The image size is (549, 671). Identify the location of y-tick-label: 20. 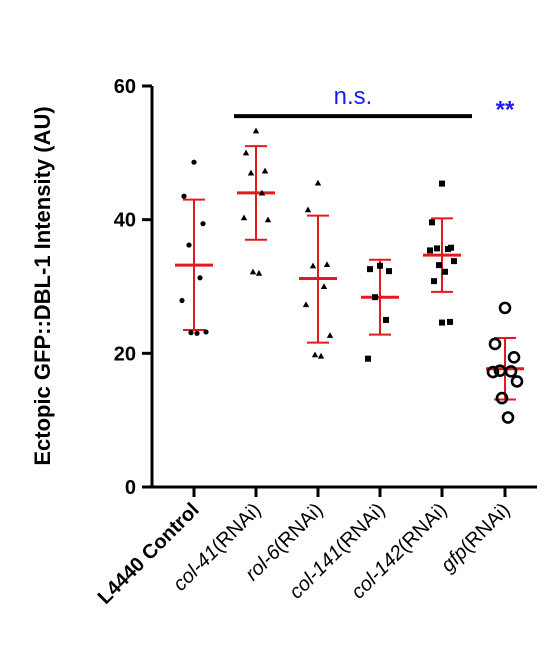
(125, 354).